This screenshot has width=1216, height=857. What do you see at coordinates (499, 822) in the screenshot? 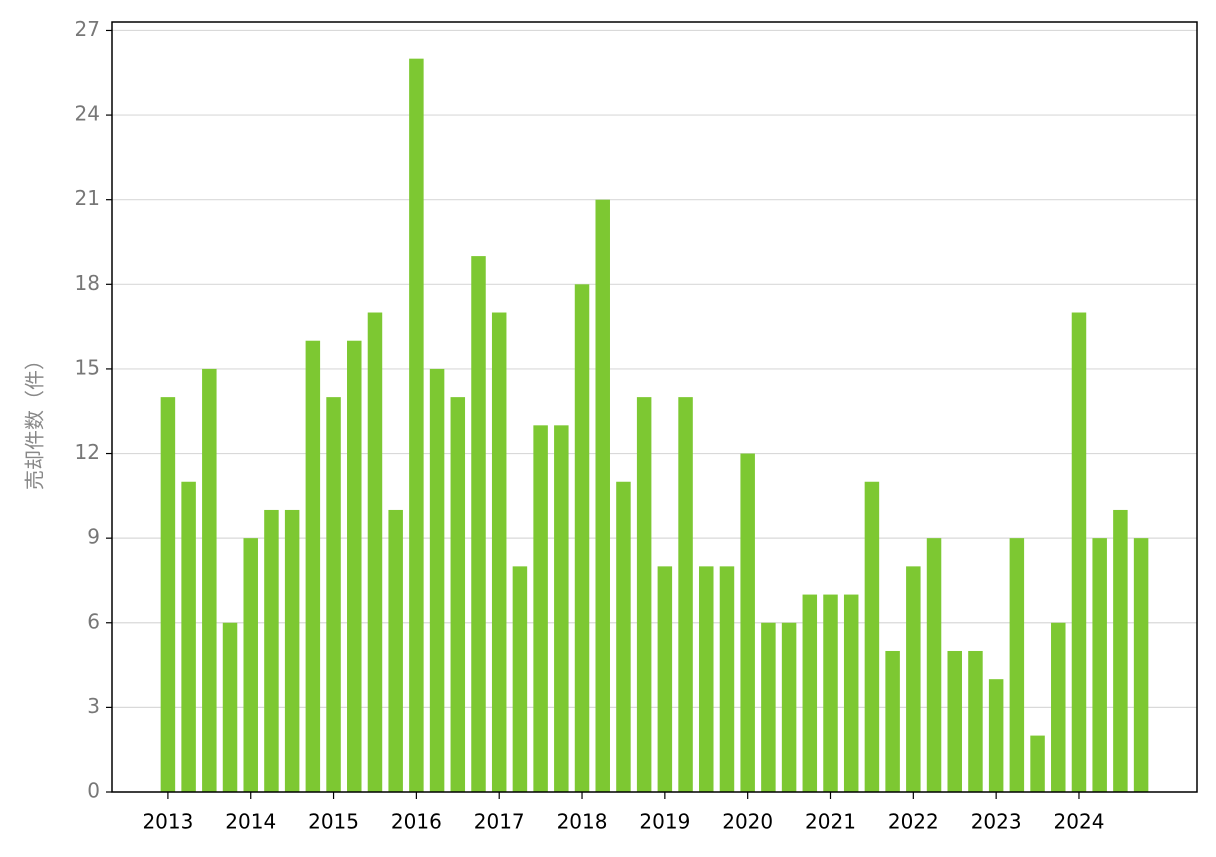
I see `x-tick-label: 2017` at bounding box center [499, 822].